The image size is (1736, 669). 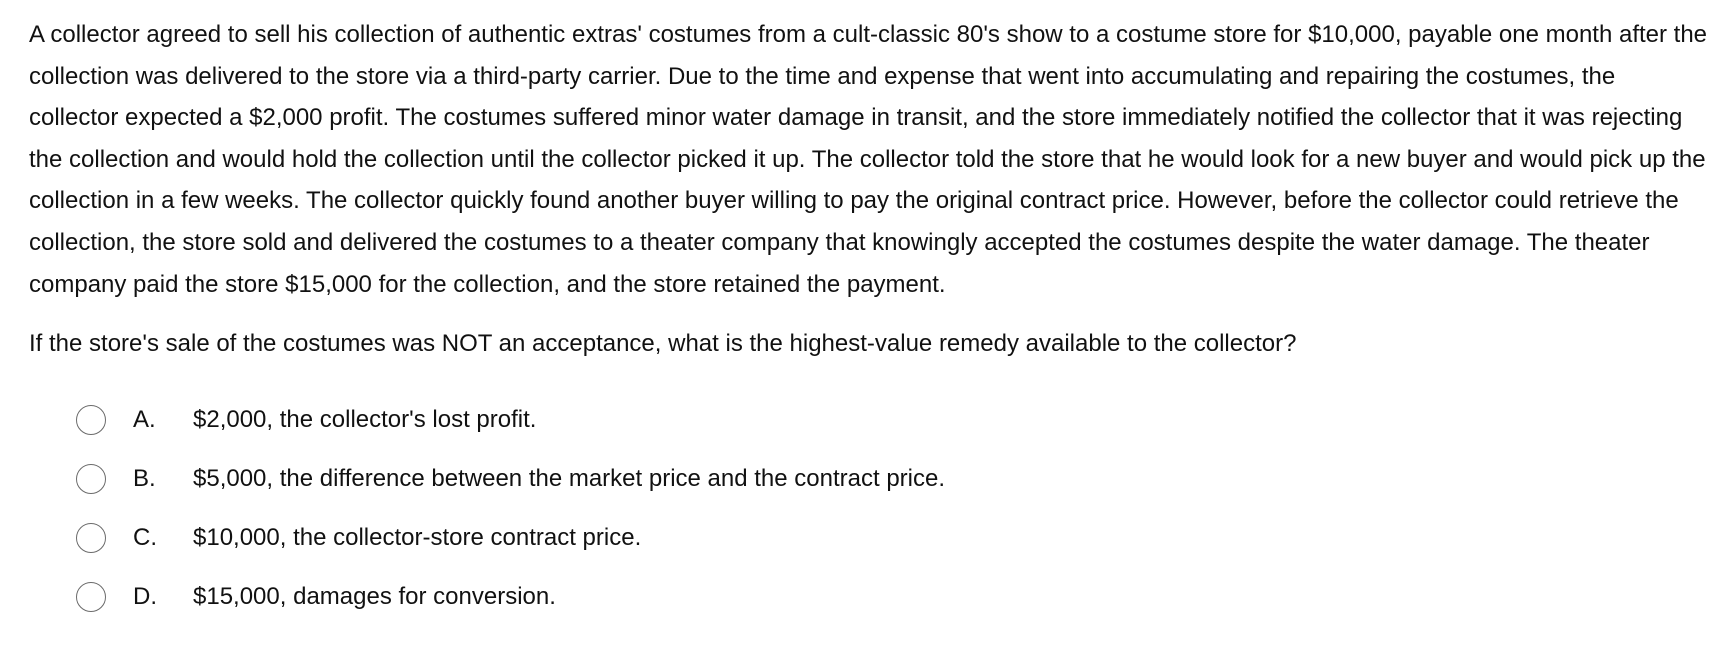 I want to click on option-text: $2,000, the collector's lost profit., so click(x=365, y=420).